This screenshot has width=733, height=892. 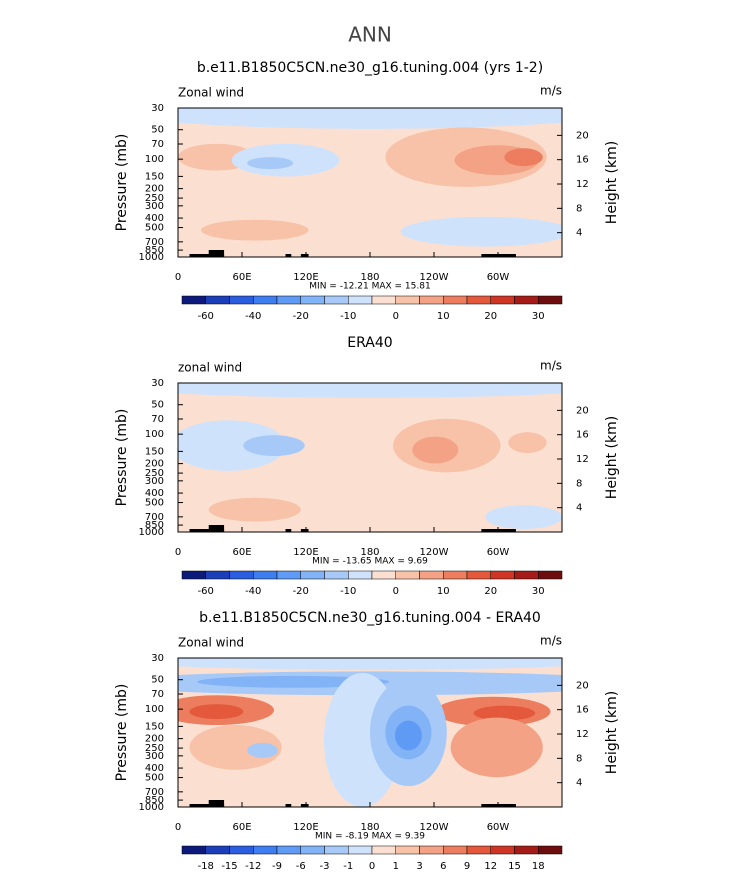 I want to click on x-tick-label: 120E, so click(x=305, y=277).